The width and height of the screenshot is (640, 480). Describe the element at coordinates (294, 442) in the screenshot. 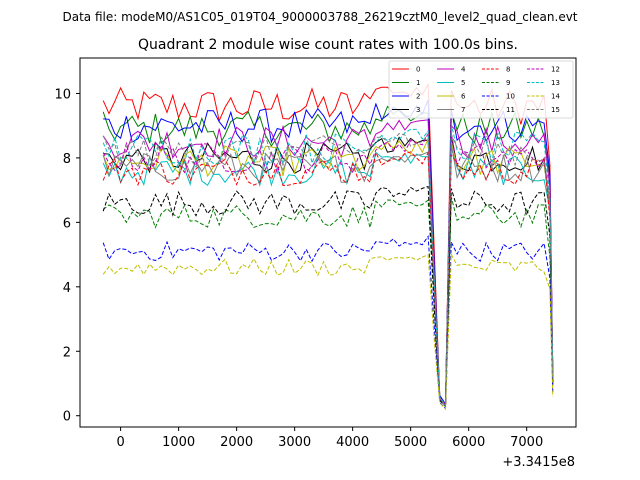

I see `x-tick-label: 3000` at that location.